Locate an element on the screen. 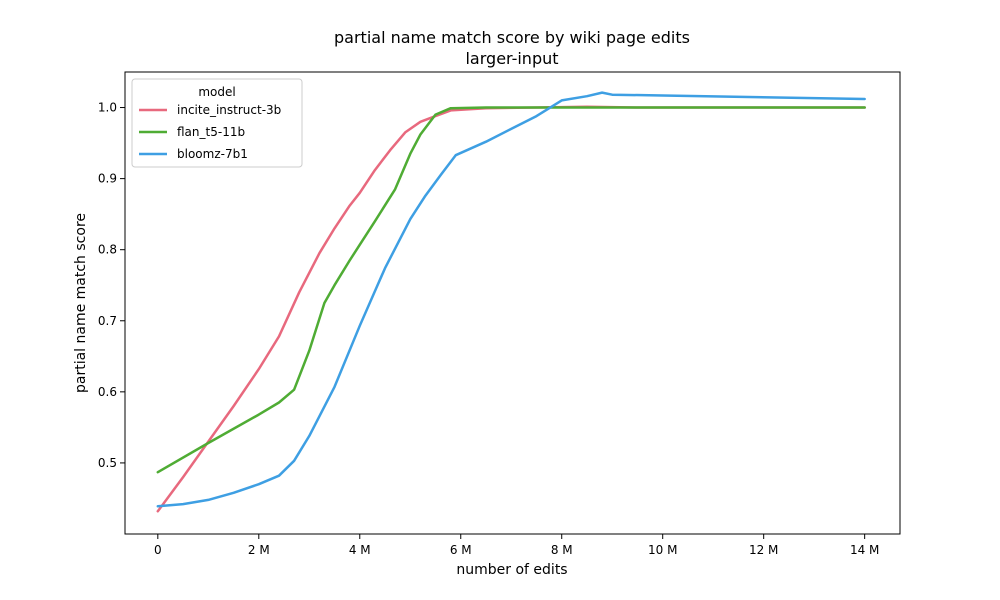 This screenshot has height=600, width=1000. x-tick-label: 8 M is located at coordinates (562, 550).